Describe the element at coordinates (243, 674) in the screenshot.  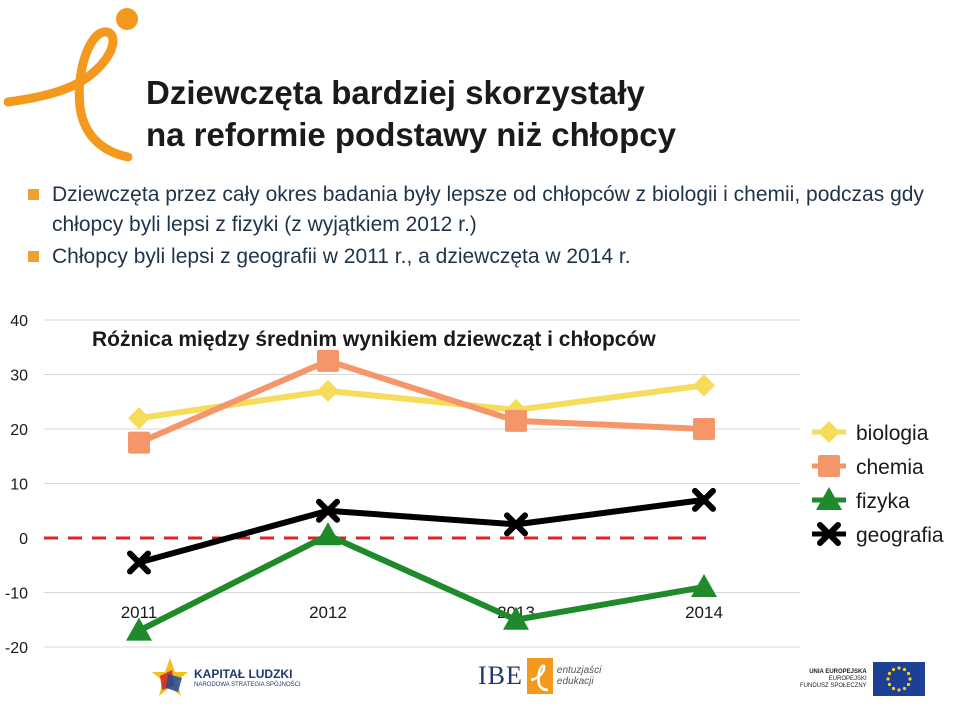
I see `kapital-ludzki-label: KAPITAŁ LUDZKI` at that location.